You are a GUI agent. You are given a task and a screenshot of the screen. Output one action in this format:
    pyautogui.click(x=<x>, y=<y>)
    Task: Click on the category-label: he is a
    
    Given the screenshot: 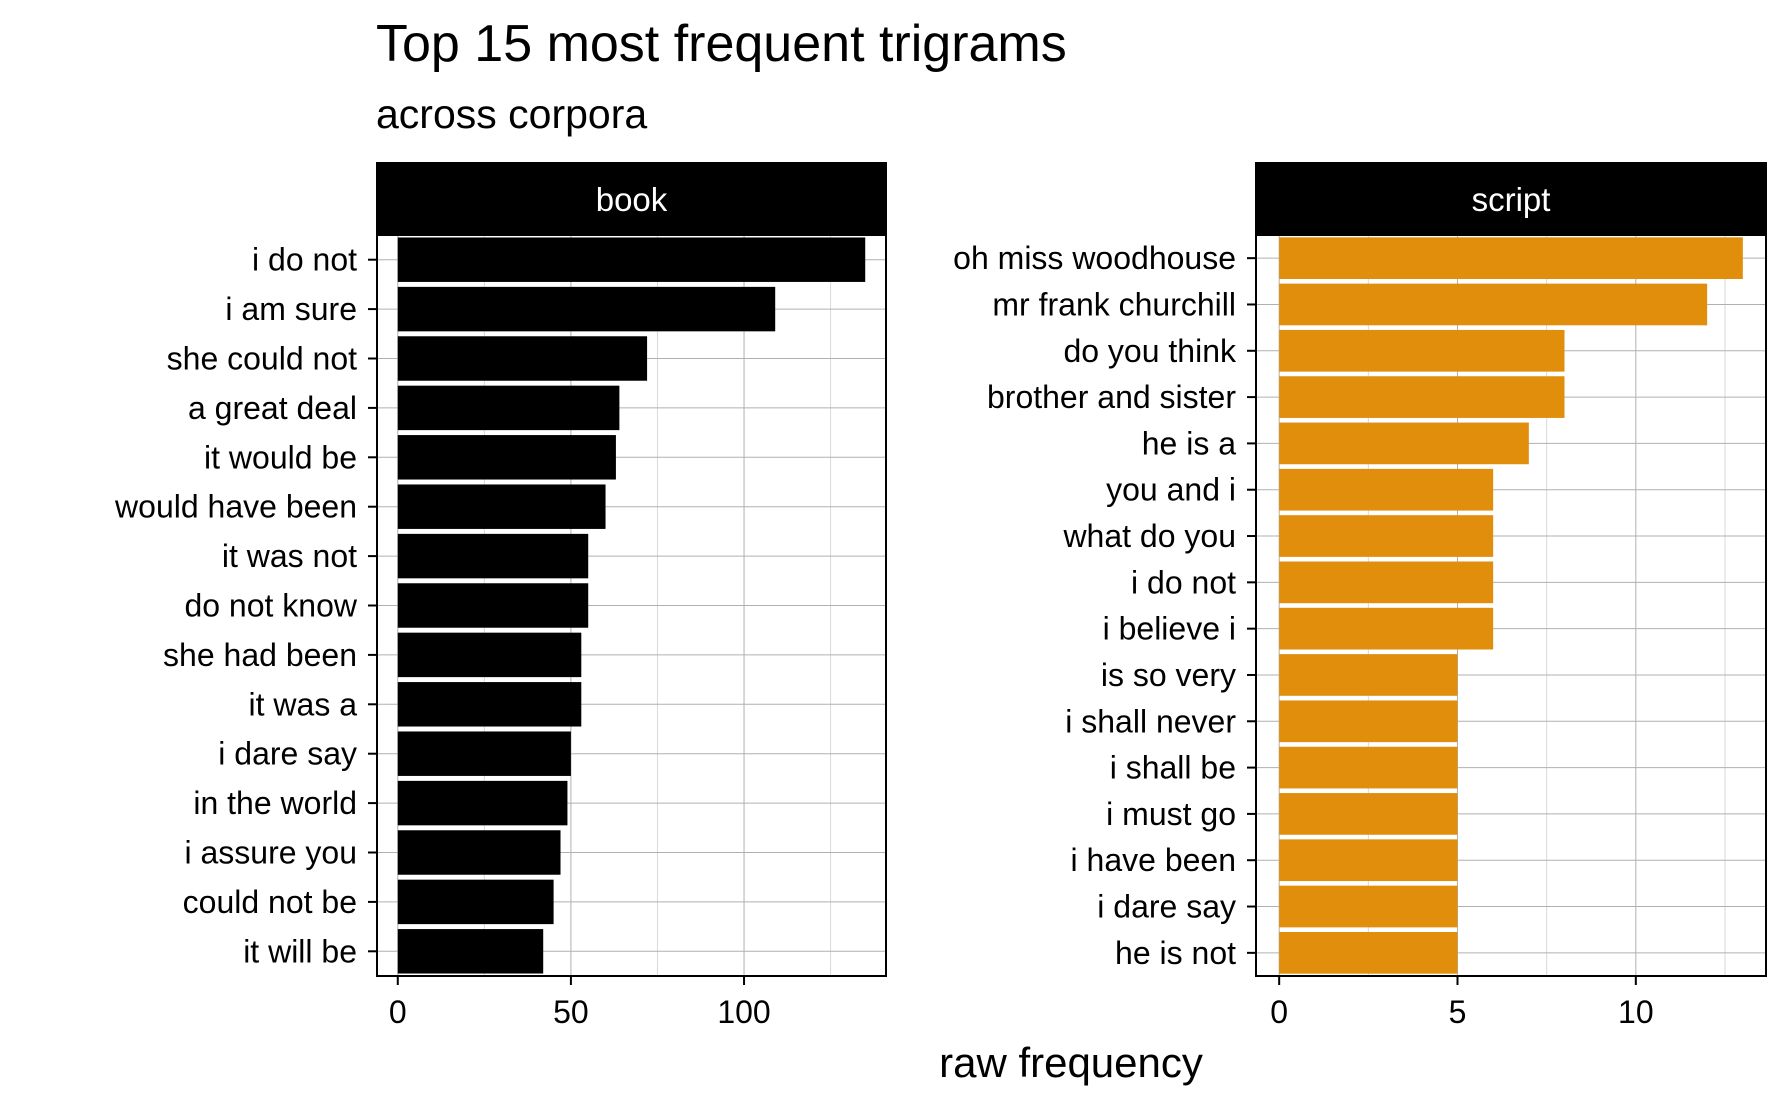 What is the action you would take?
    pyautogui.click(x=1189, y=443)
    